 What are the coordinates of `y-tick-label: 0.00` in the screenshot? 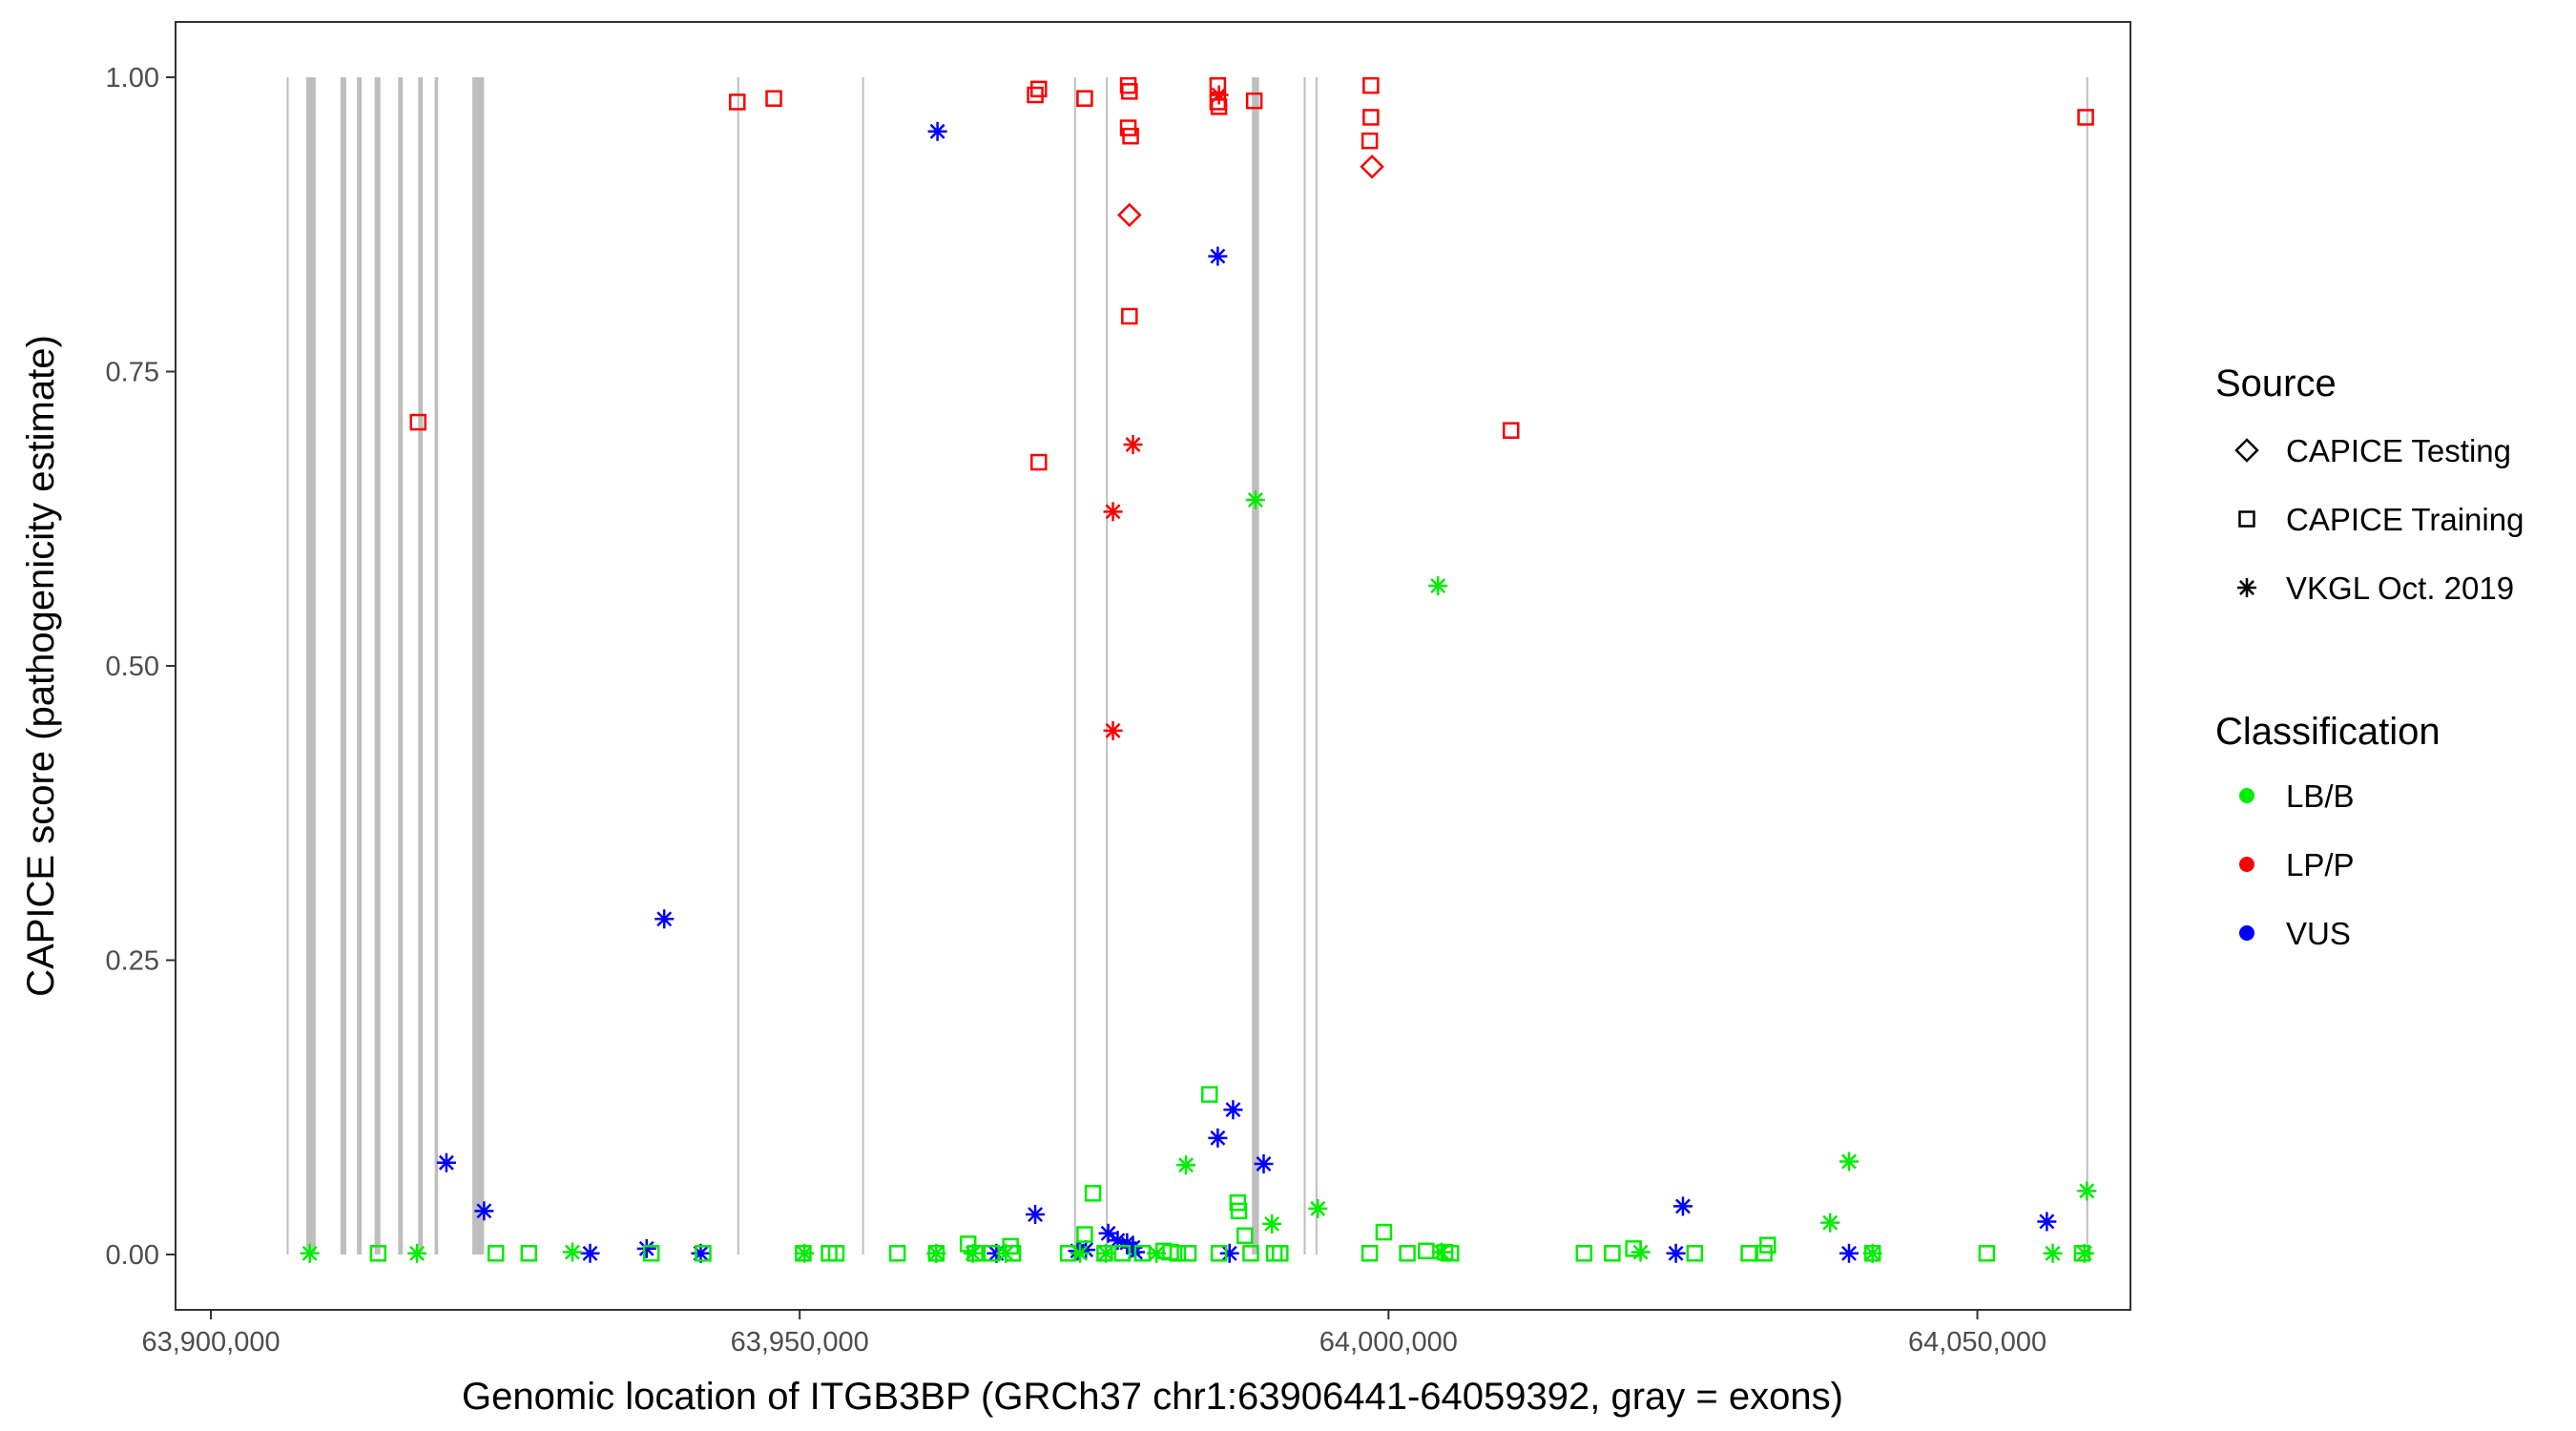 It's located at (132, 1255).